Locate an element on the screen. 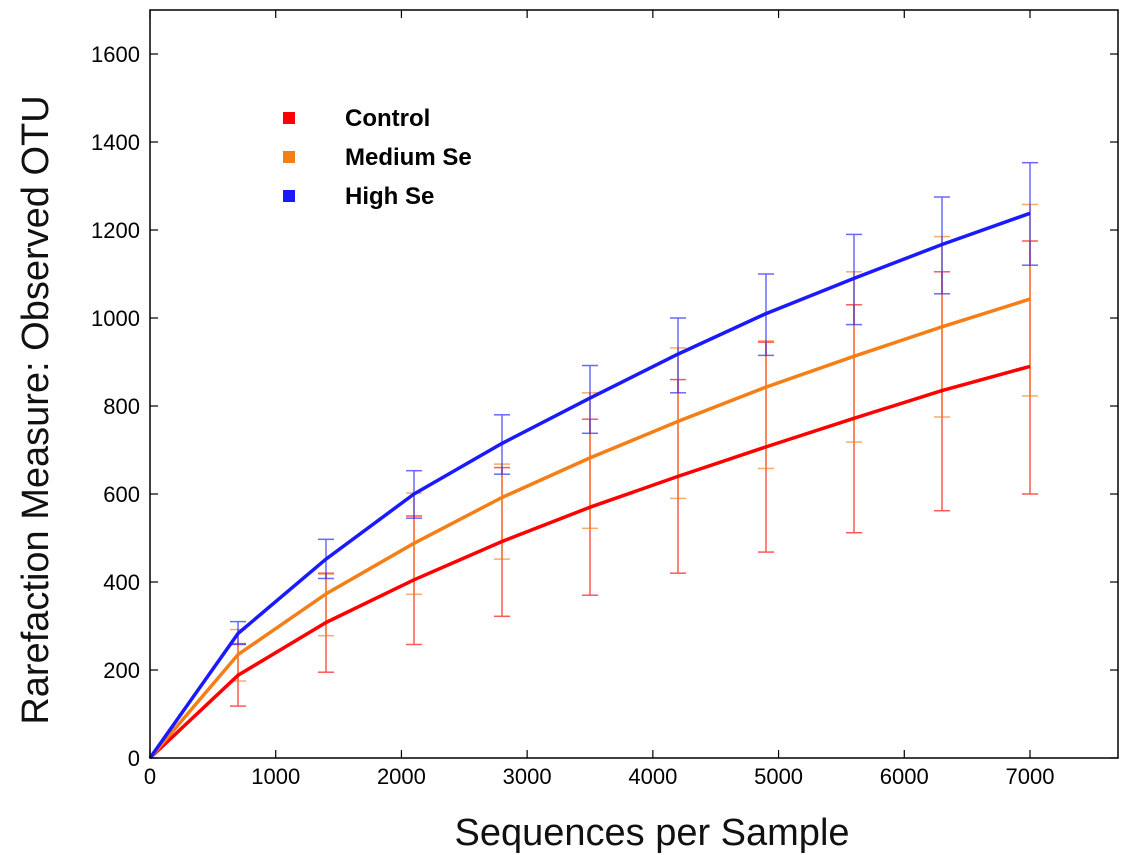 The height and width of the screenshot is (855, 1125). legend: Control Medium Se High Se is located at coordinates (377, 157).